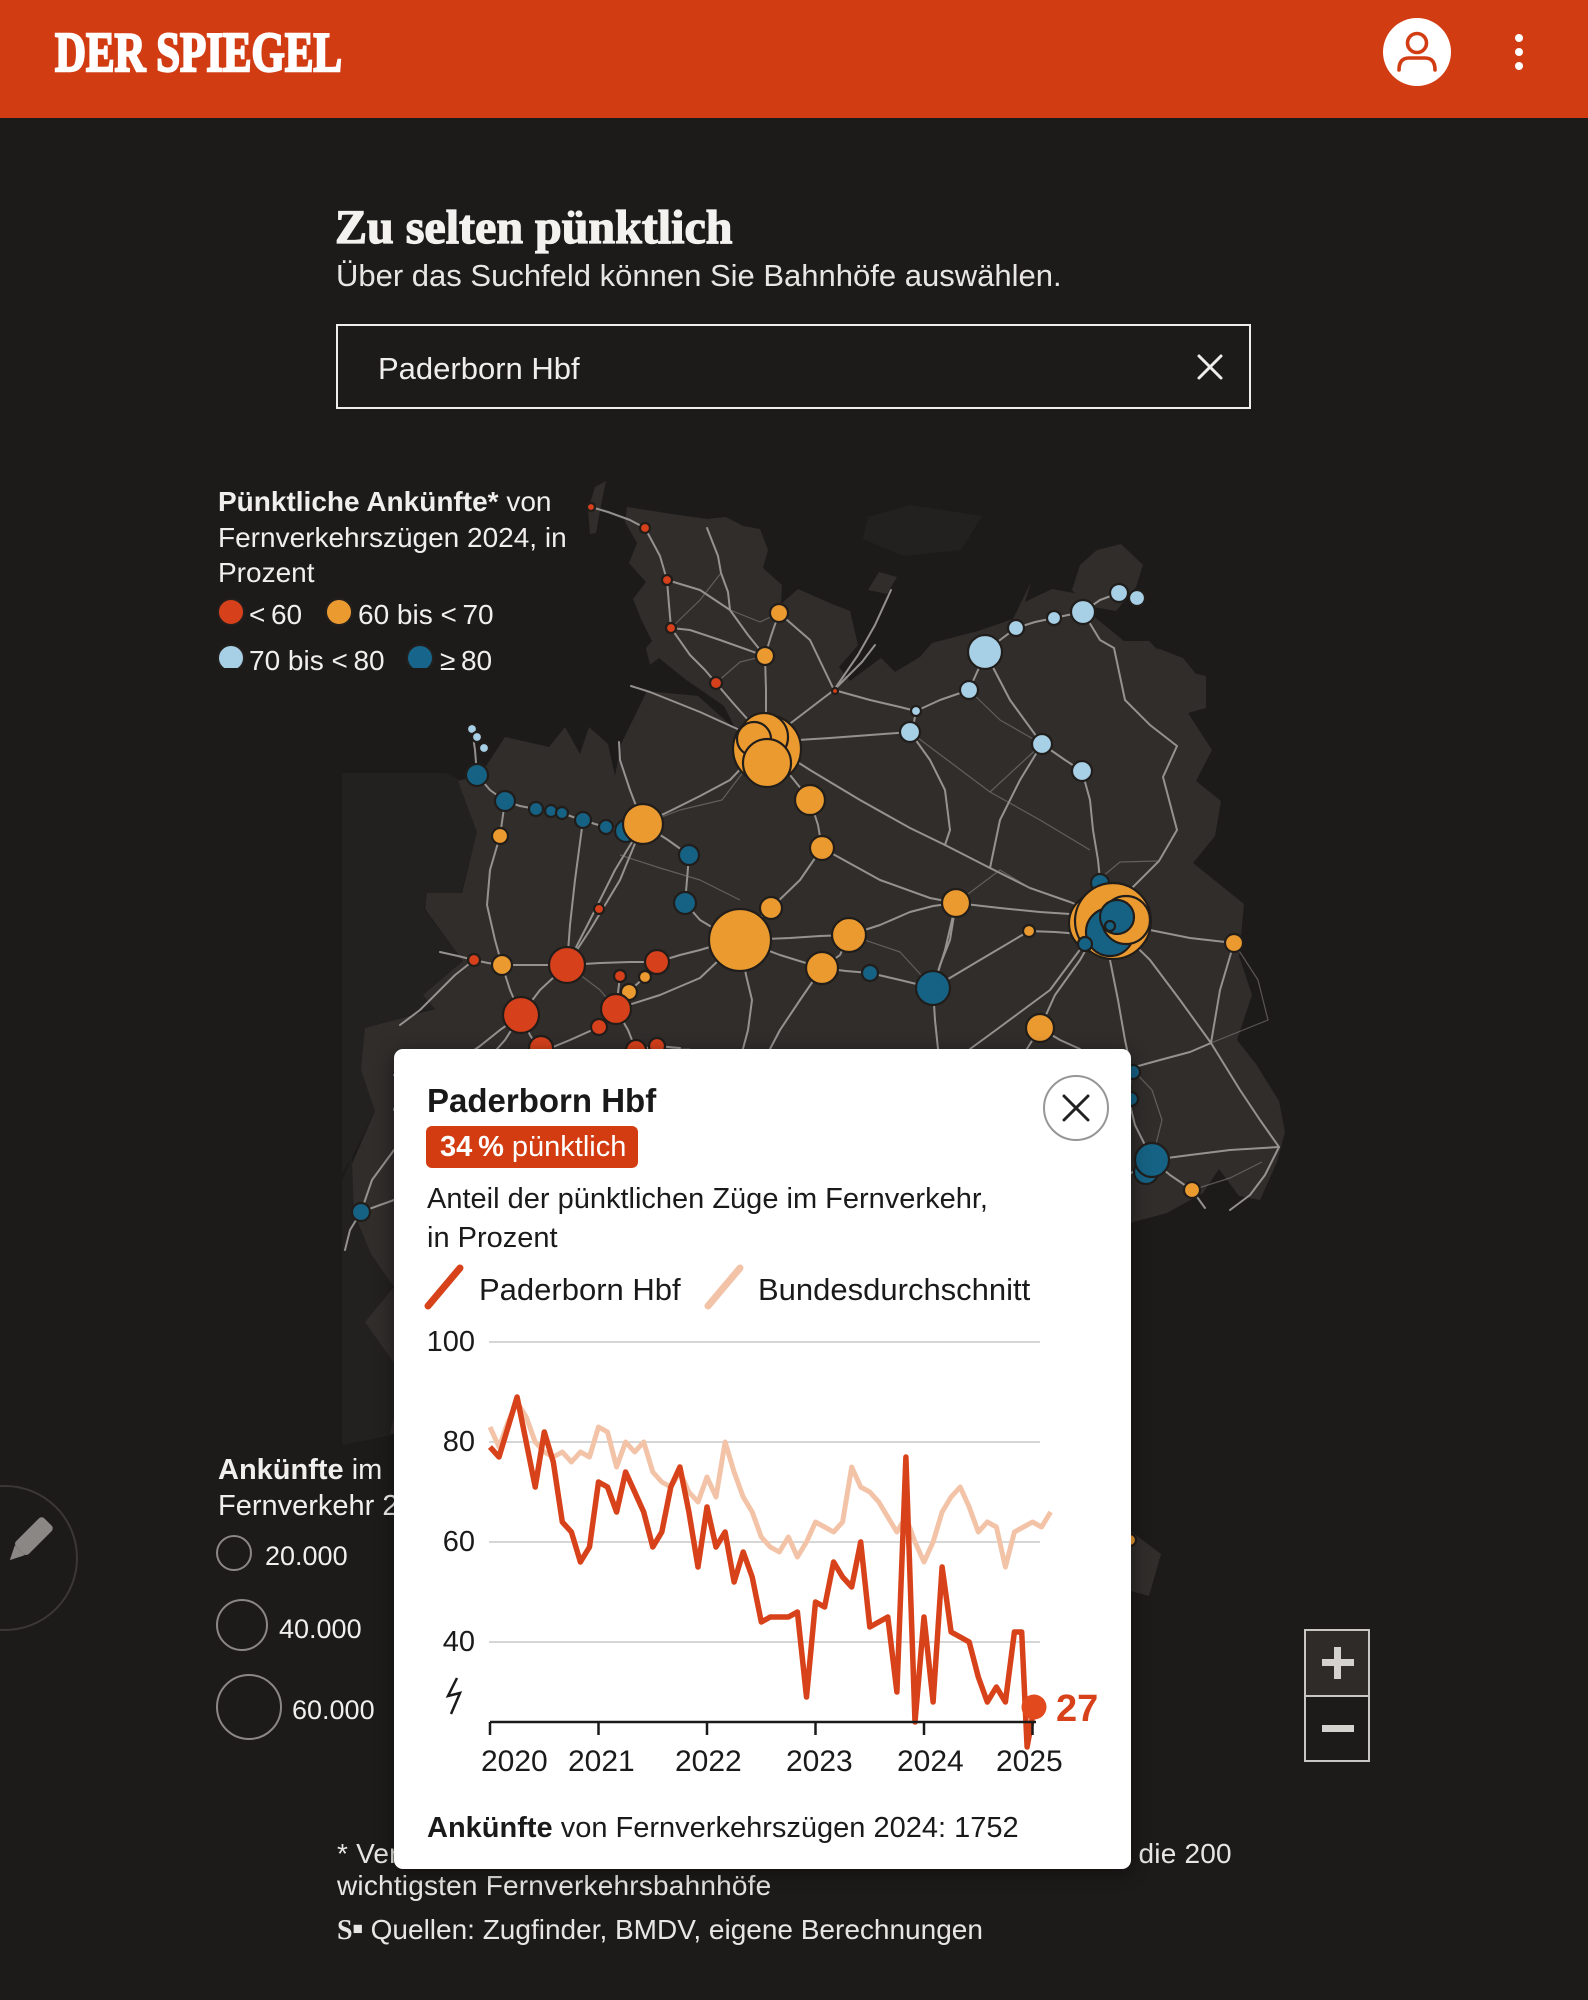 This screenshot has height=2000, width=1588. What do you see at coordinates (198, 53) in the screenshot?
I see `svg-text: DER SPIEGEL` at bounding box center [198, 53].